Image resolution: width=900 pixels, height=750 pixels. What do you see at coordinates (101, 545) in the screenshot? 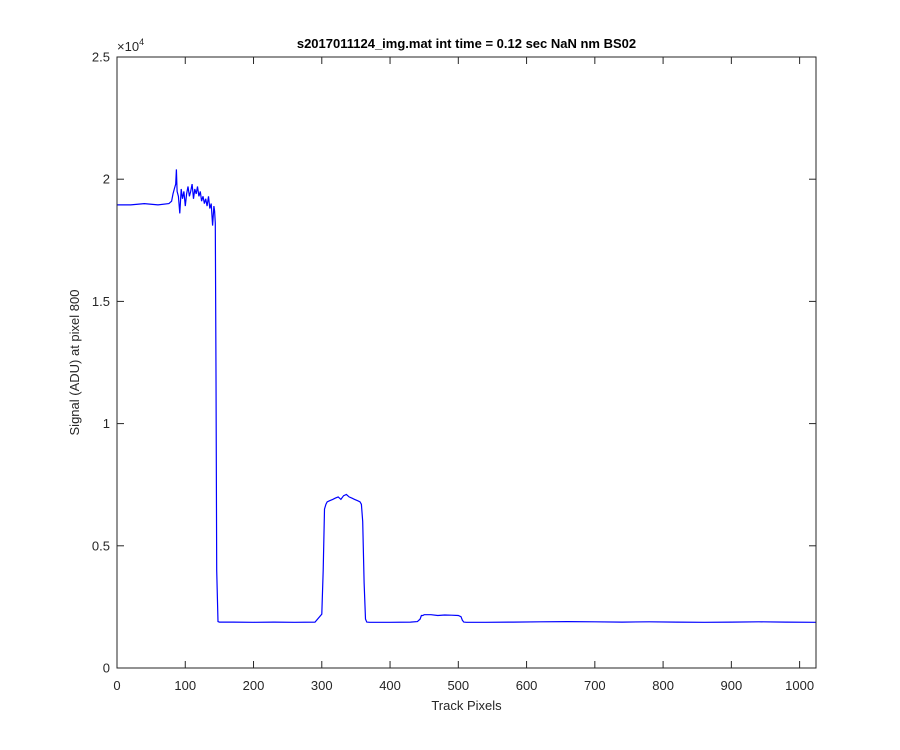
I see `y-tick-label: 0.5` at bounding box center [101, 545].